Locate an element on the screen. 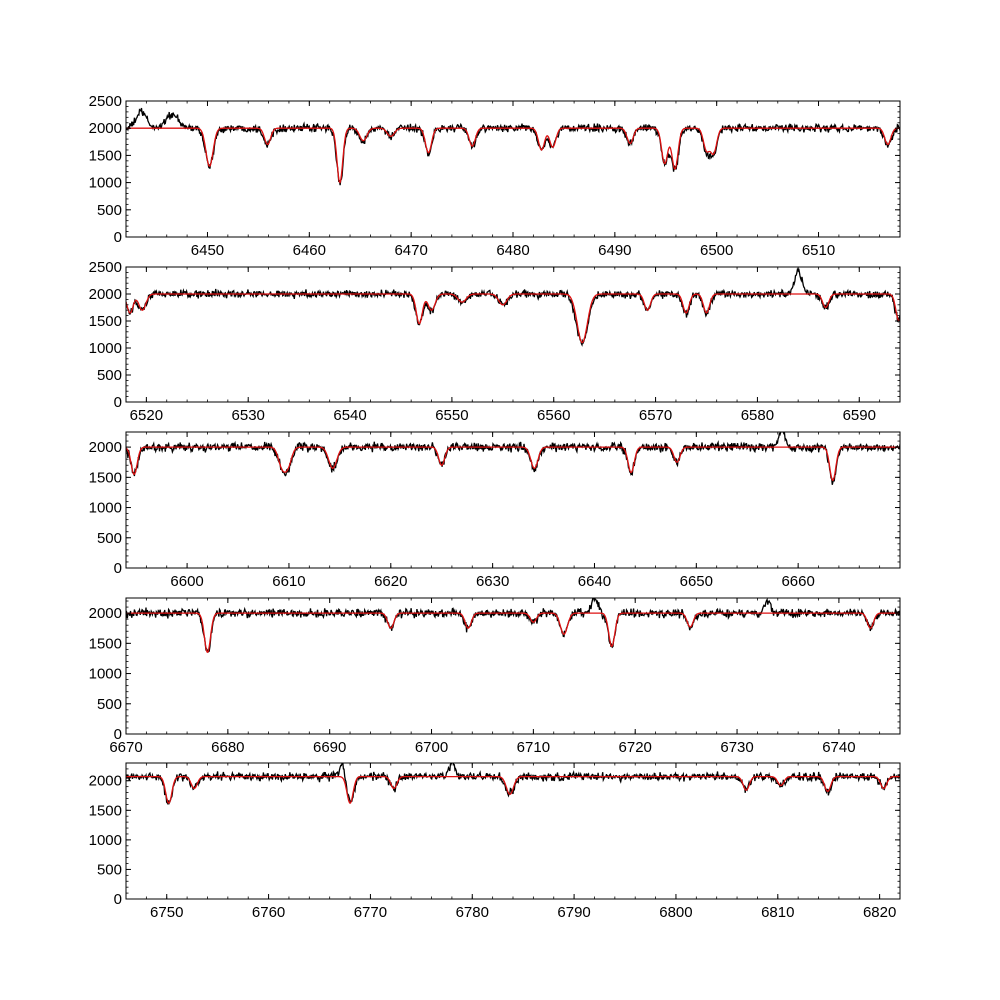 The height and width of the screenshot is (1000, 1000). x-tick-label: 6640 is located at coordinates (594, 581).